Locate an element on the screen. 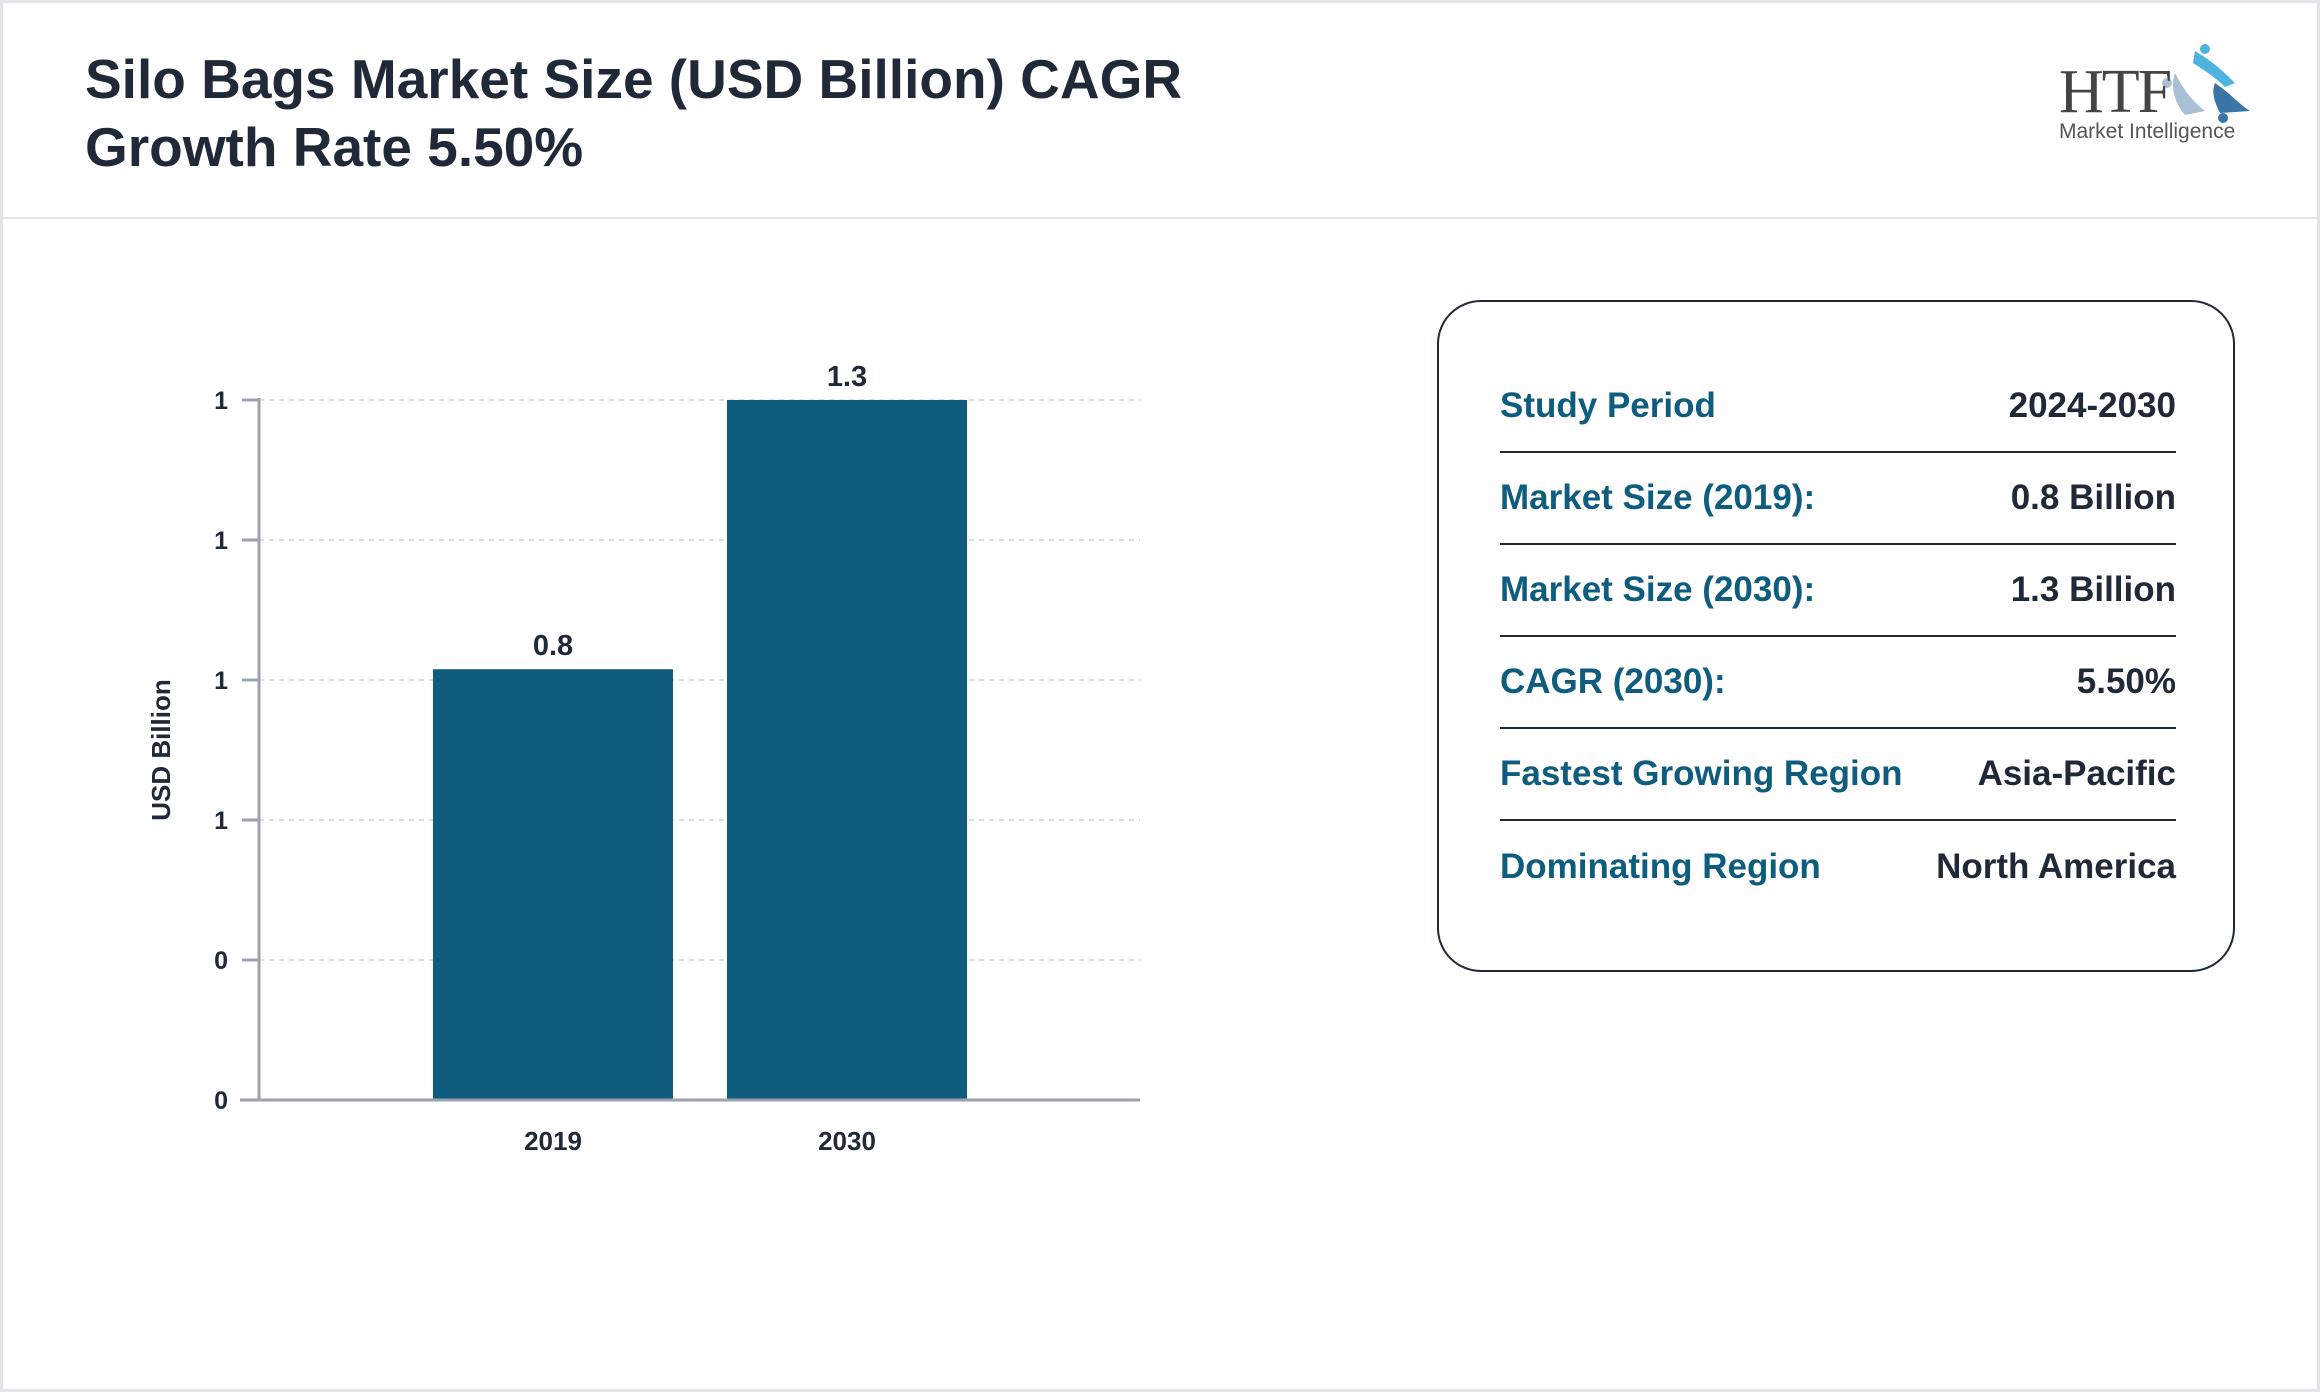 The height and width of the screenshot is (1392, 2320). htf-logo: HTF Market Intelligence is located at coordinates (2153, 98).